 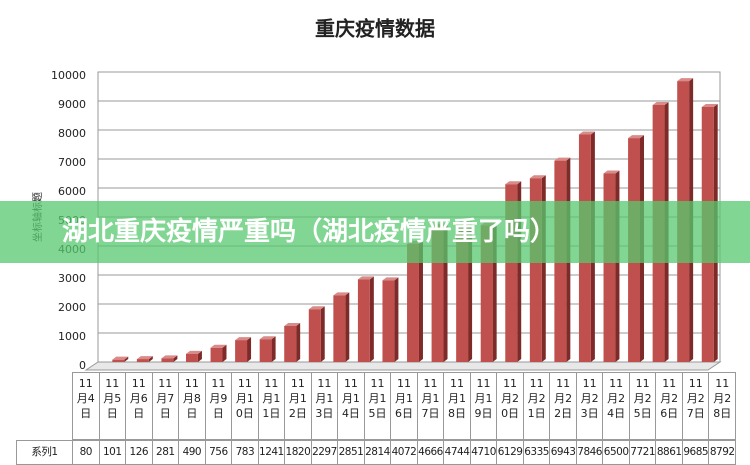 What do you see at coordinates (271, 406) in the screenshot?
I see `x-tick-label: 11月11日` at bounding box center [271, 406].